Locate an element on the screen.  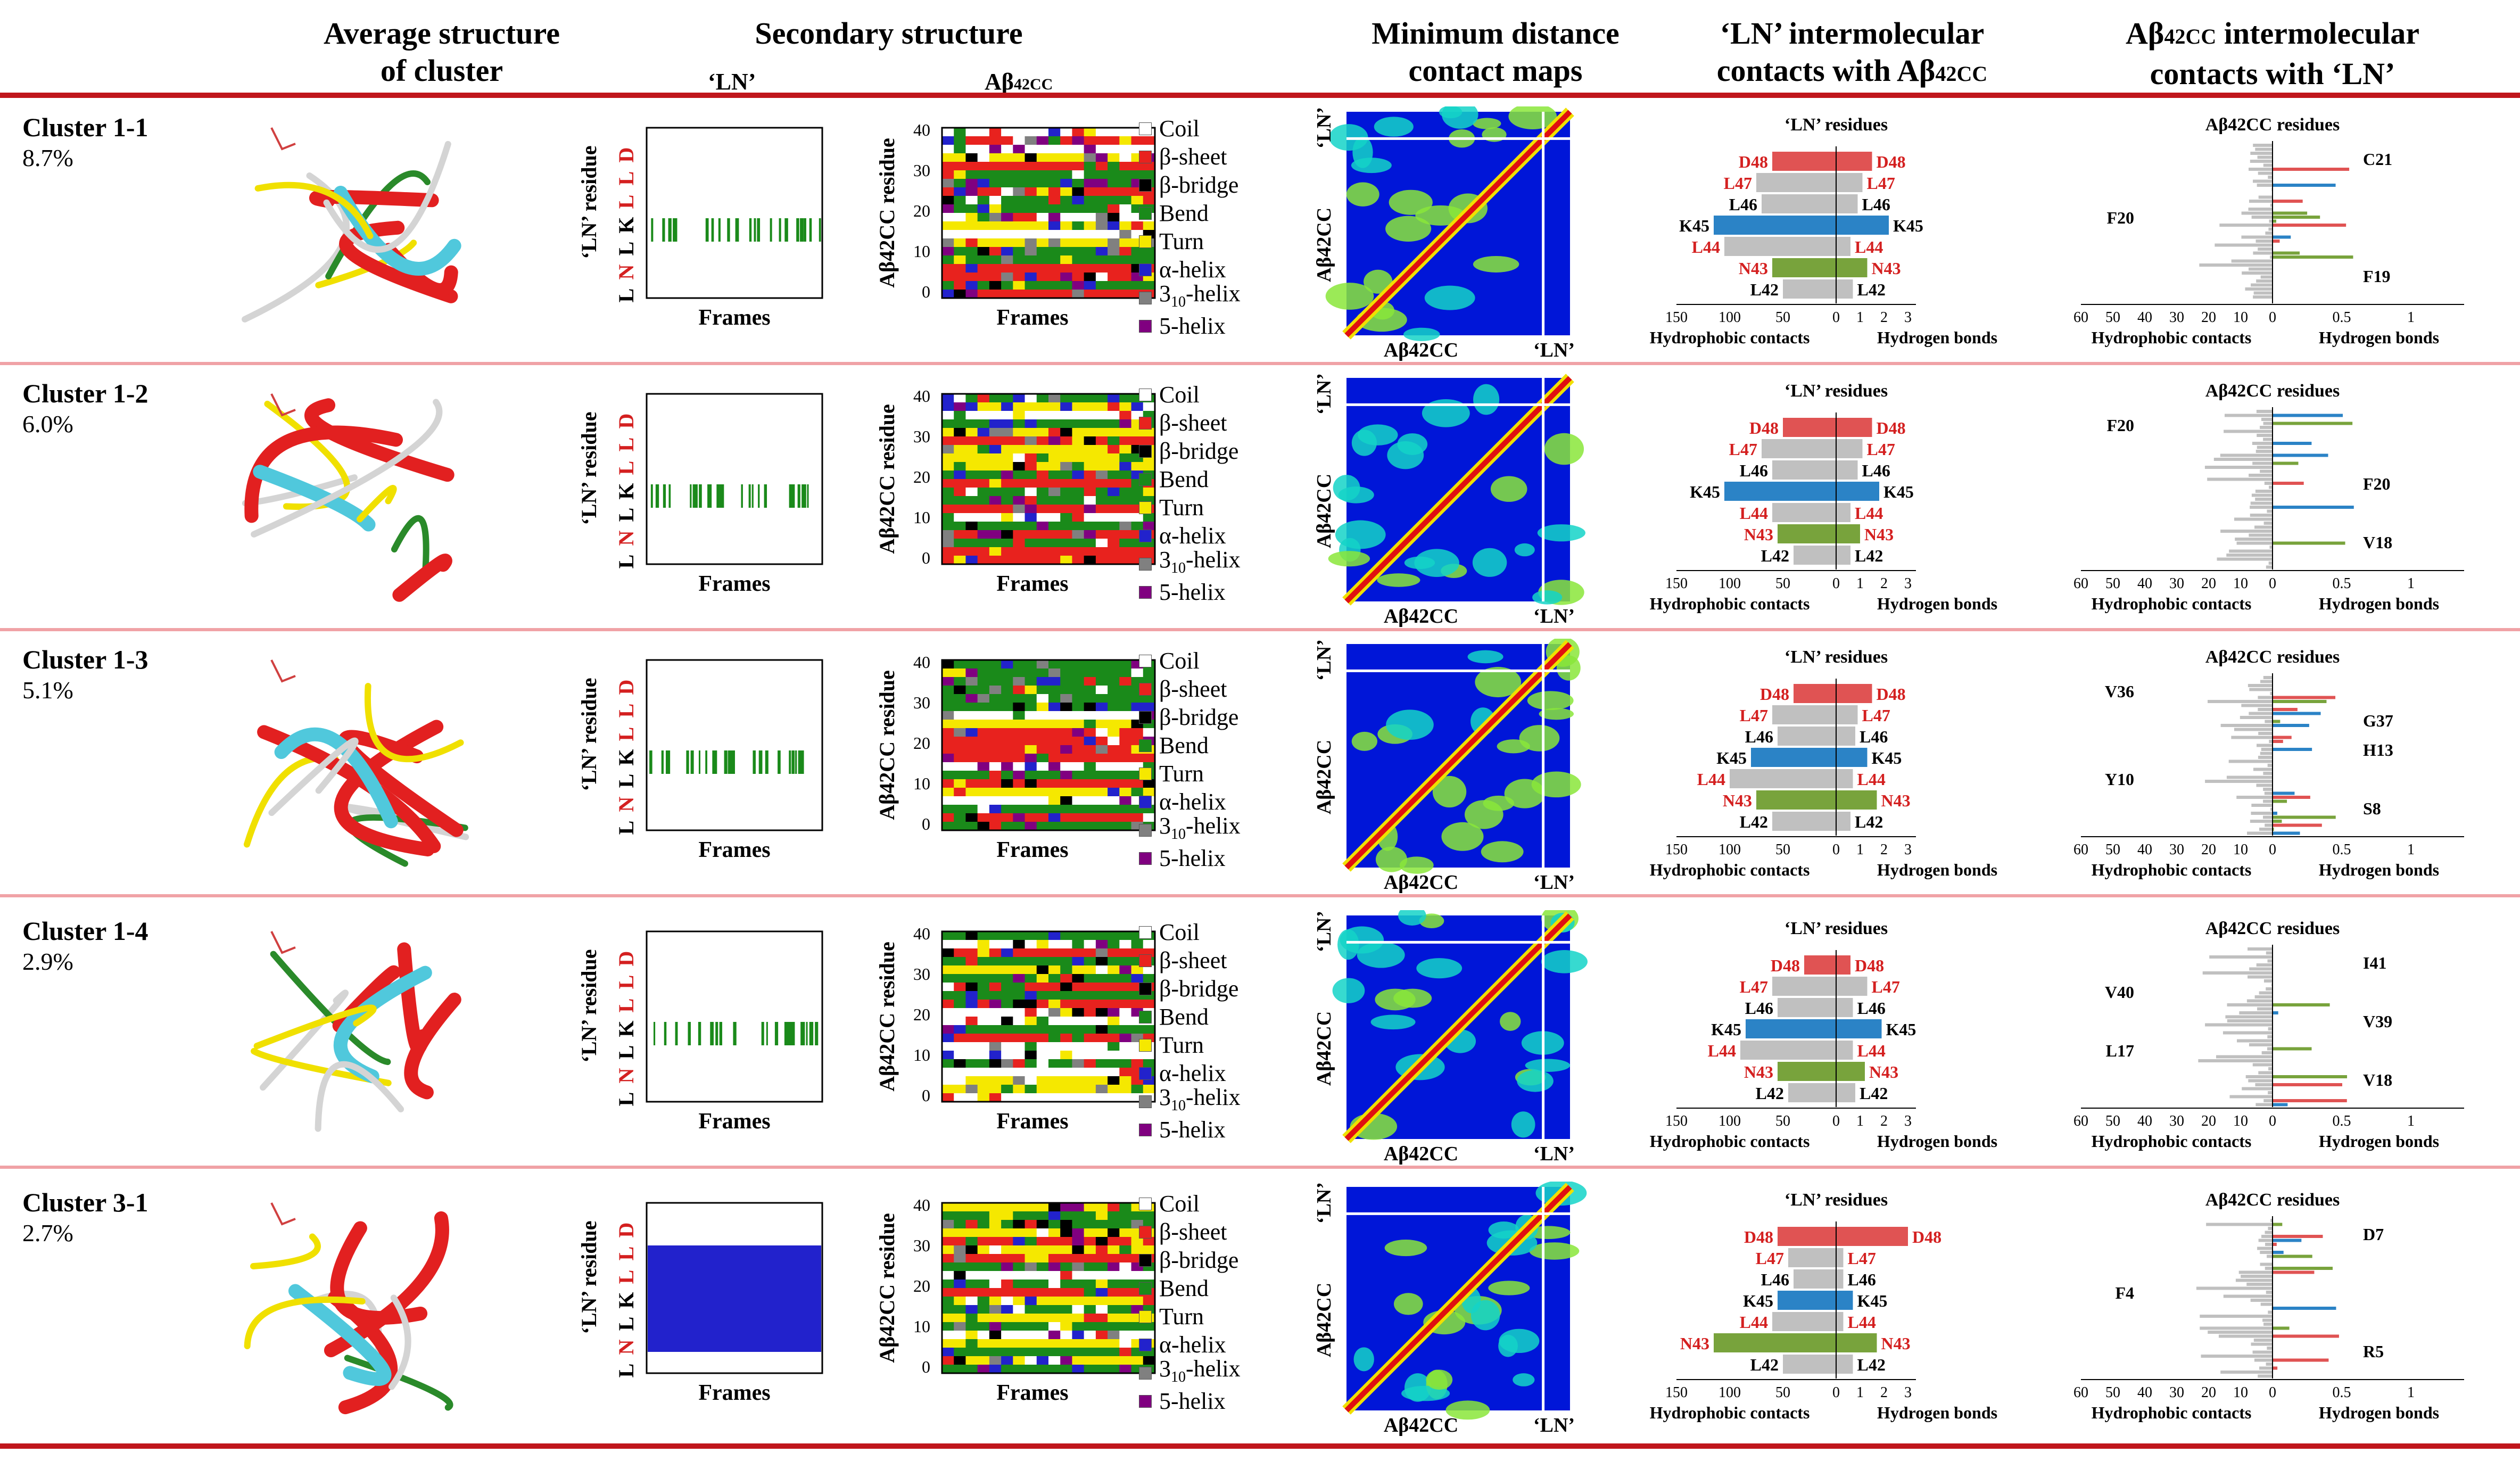
ln-residue-letter: D is located at coordinates (626, 959).